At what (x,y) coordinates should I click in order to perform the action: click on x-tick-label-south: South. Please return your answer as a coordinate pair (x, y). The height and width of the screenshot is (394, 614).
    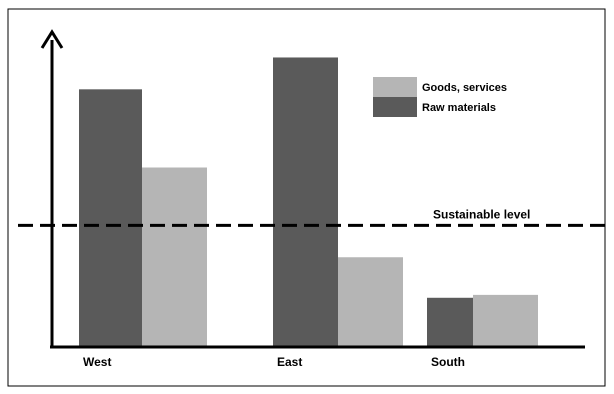
    Looking at the image, I should click on (448, 362).